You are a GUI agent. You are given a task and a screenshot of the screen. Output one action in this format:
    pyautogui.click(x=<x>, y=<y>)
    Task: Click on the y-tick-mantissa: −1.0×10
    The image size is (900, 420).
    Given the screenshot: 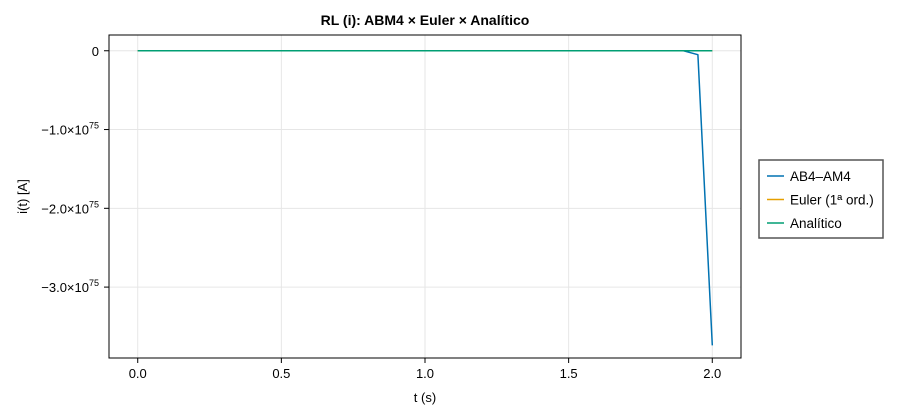 What is the action you would take?
    pyautogui.click(x=65, y=130)
    